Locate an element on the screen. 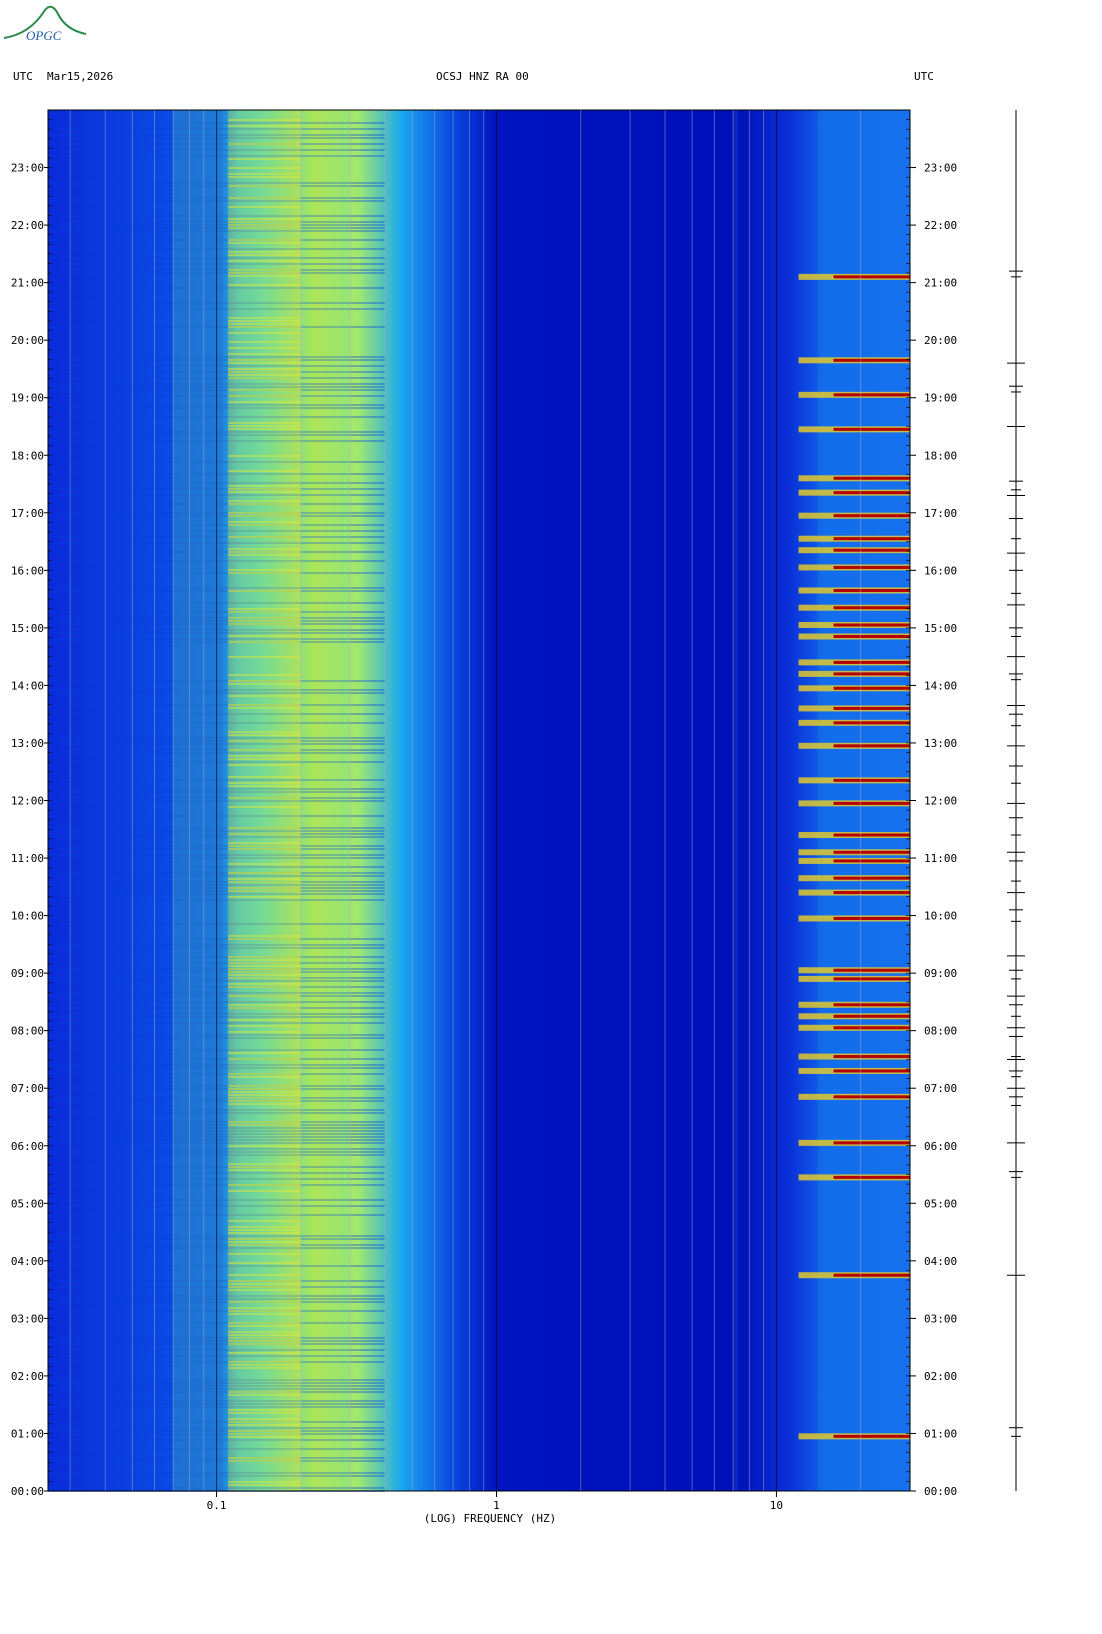  y-tick-label-right: 07:00 is located at coordinates (940, 1088).